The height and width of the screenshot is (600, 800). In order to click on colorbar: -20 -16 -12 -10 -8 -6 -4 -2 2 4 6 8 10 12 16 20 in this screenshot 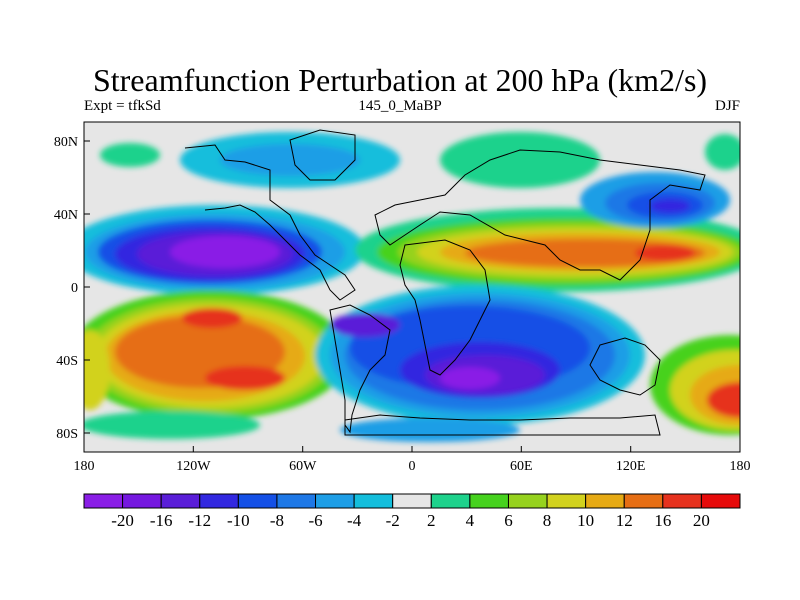, I will do `click(412, 511)`.